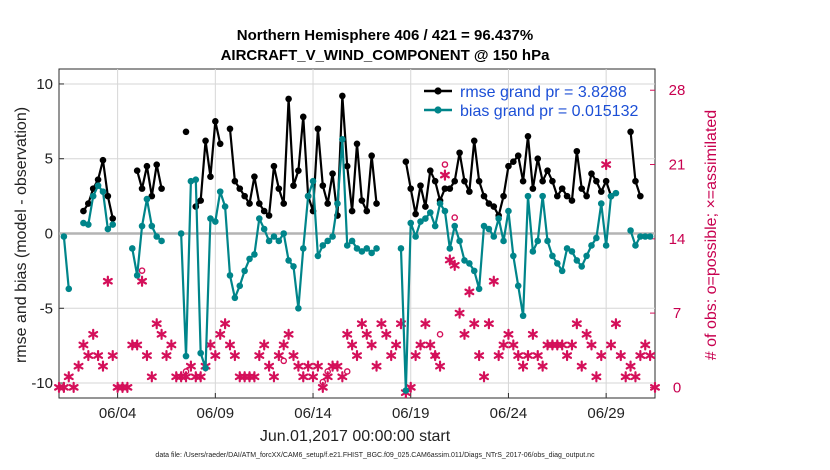 Image resolution: width=830 pixels, height=470 pixels. What do you see at coordinates (677, 239) in the screenshot?
I see `y-right-tick-label: 14` at bounding box center [677, 239].